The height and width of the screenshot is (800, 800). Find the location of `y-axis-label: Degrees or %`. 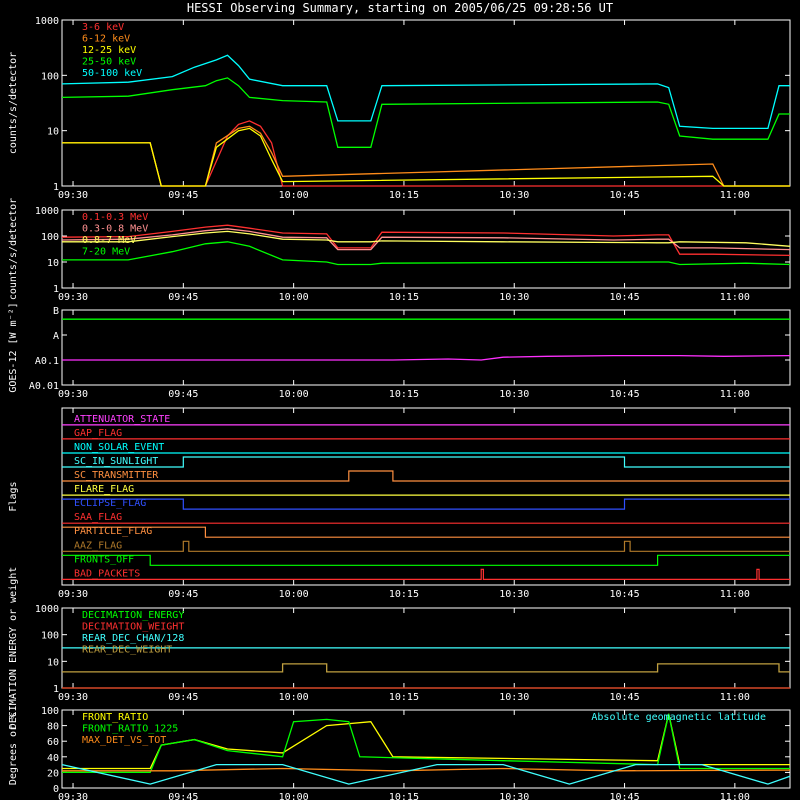

y-axis-label: Degrees or % is located at coordinates (13, 749).